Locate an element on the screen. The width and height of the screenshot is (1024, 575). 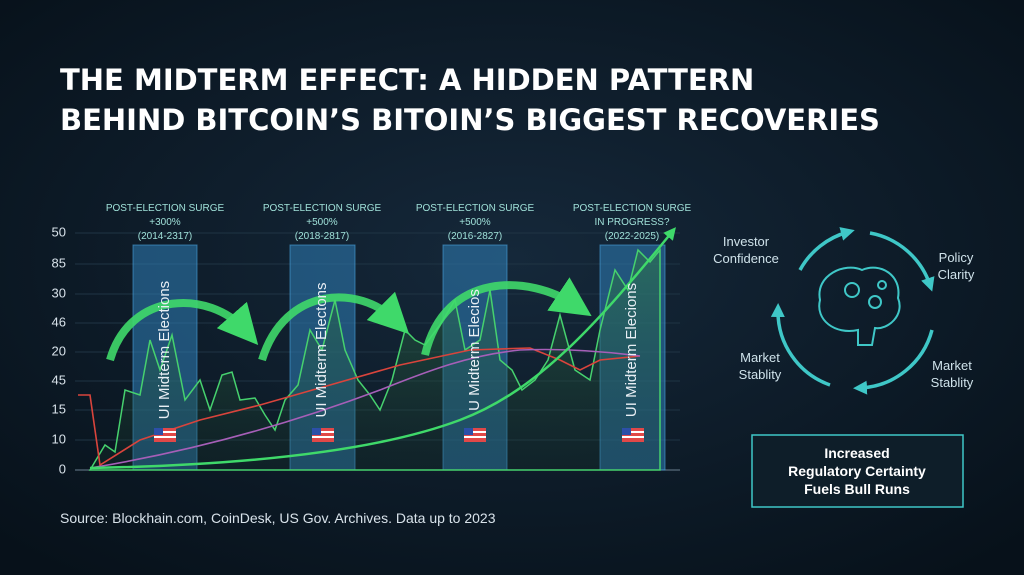
y-axis-label: 20 is located at coordinates (59, 350).